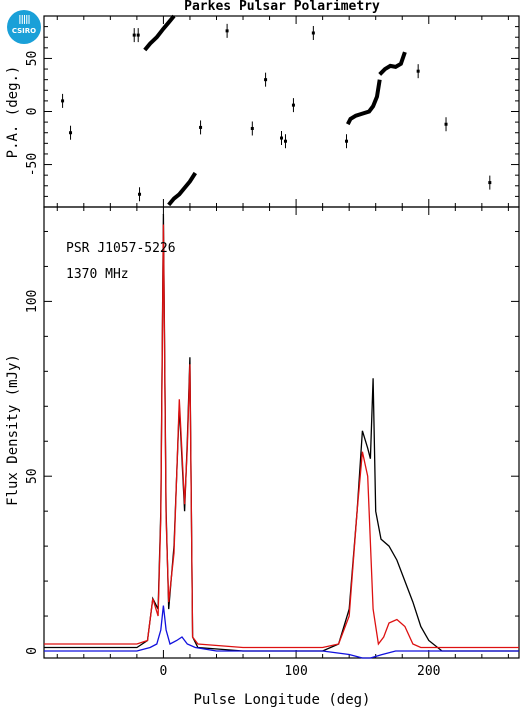 Image resolution: width=522 pixels, height=710 pixels. What do you see at coordinates (281, 700) in the screenshot?
I see `x-axis-label: Pulse Longitude (deg)` at bounding box center [281, 700].